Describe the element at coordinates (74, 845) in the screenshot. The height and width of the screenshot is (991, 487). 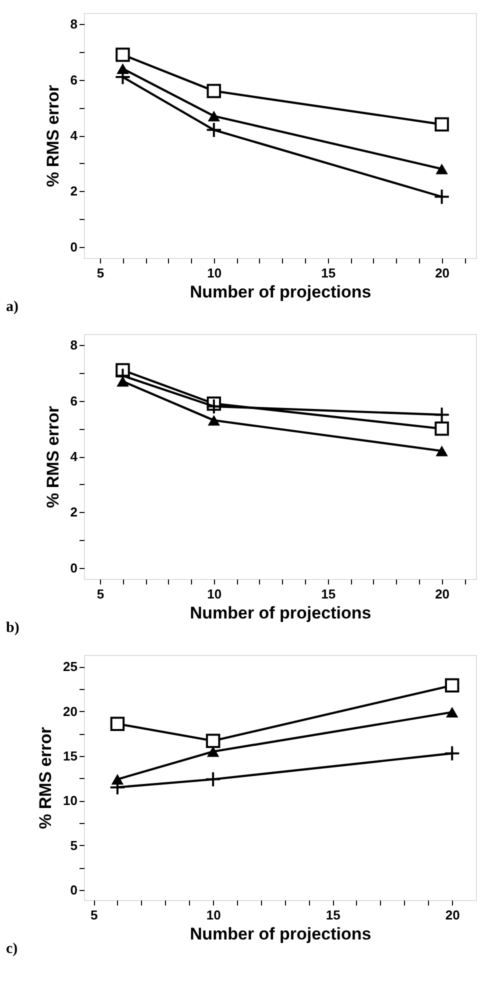
I see `y-tick-label: 5` at that location.